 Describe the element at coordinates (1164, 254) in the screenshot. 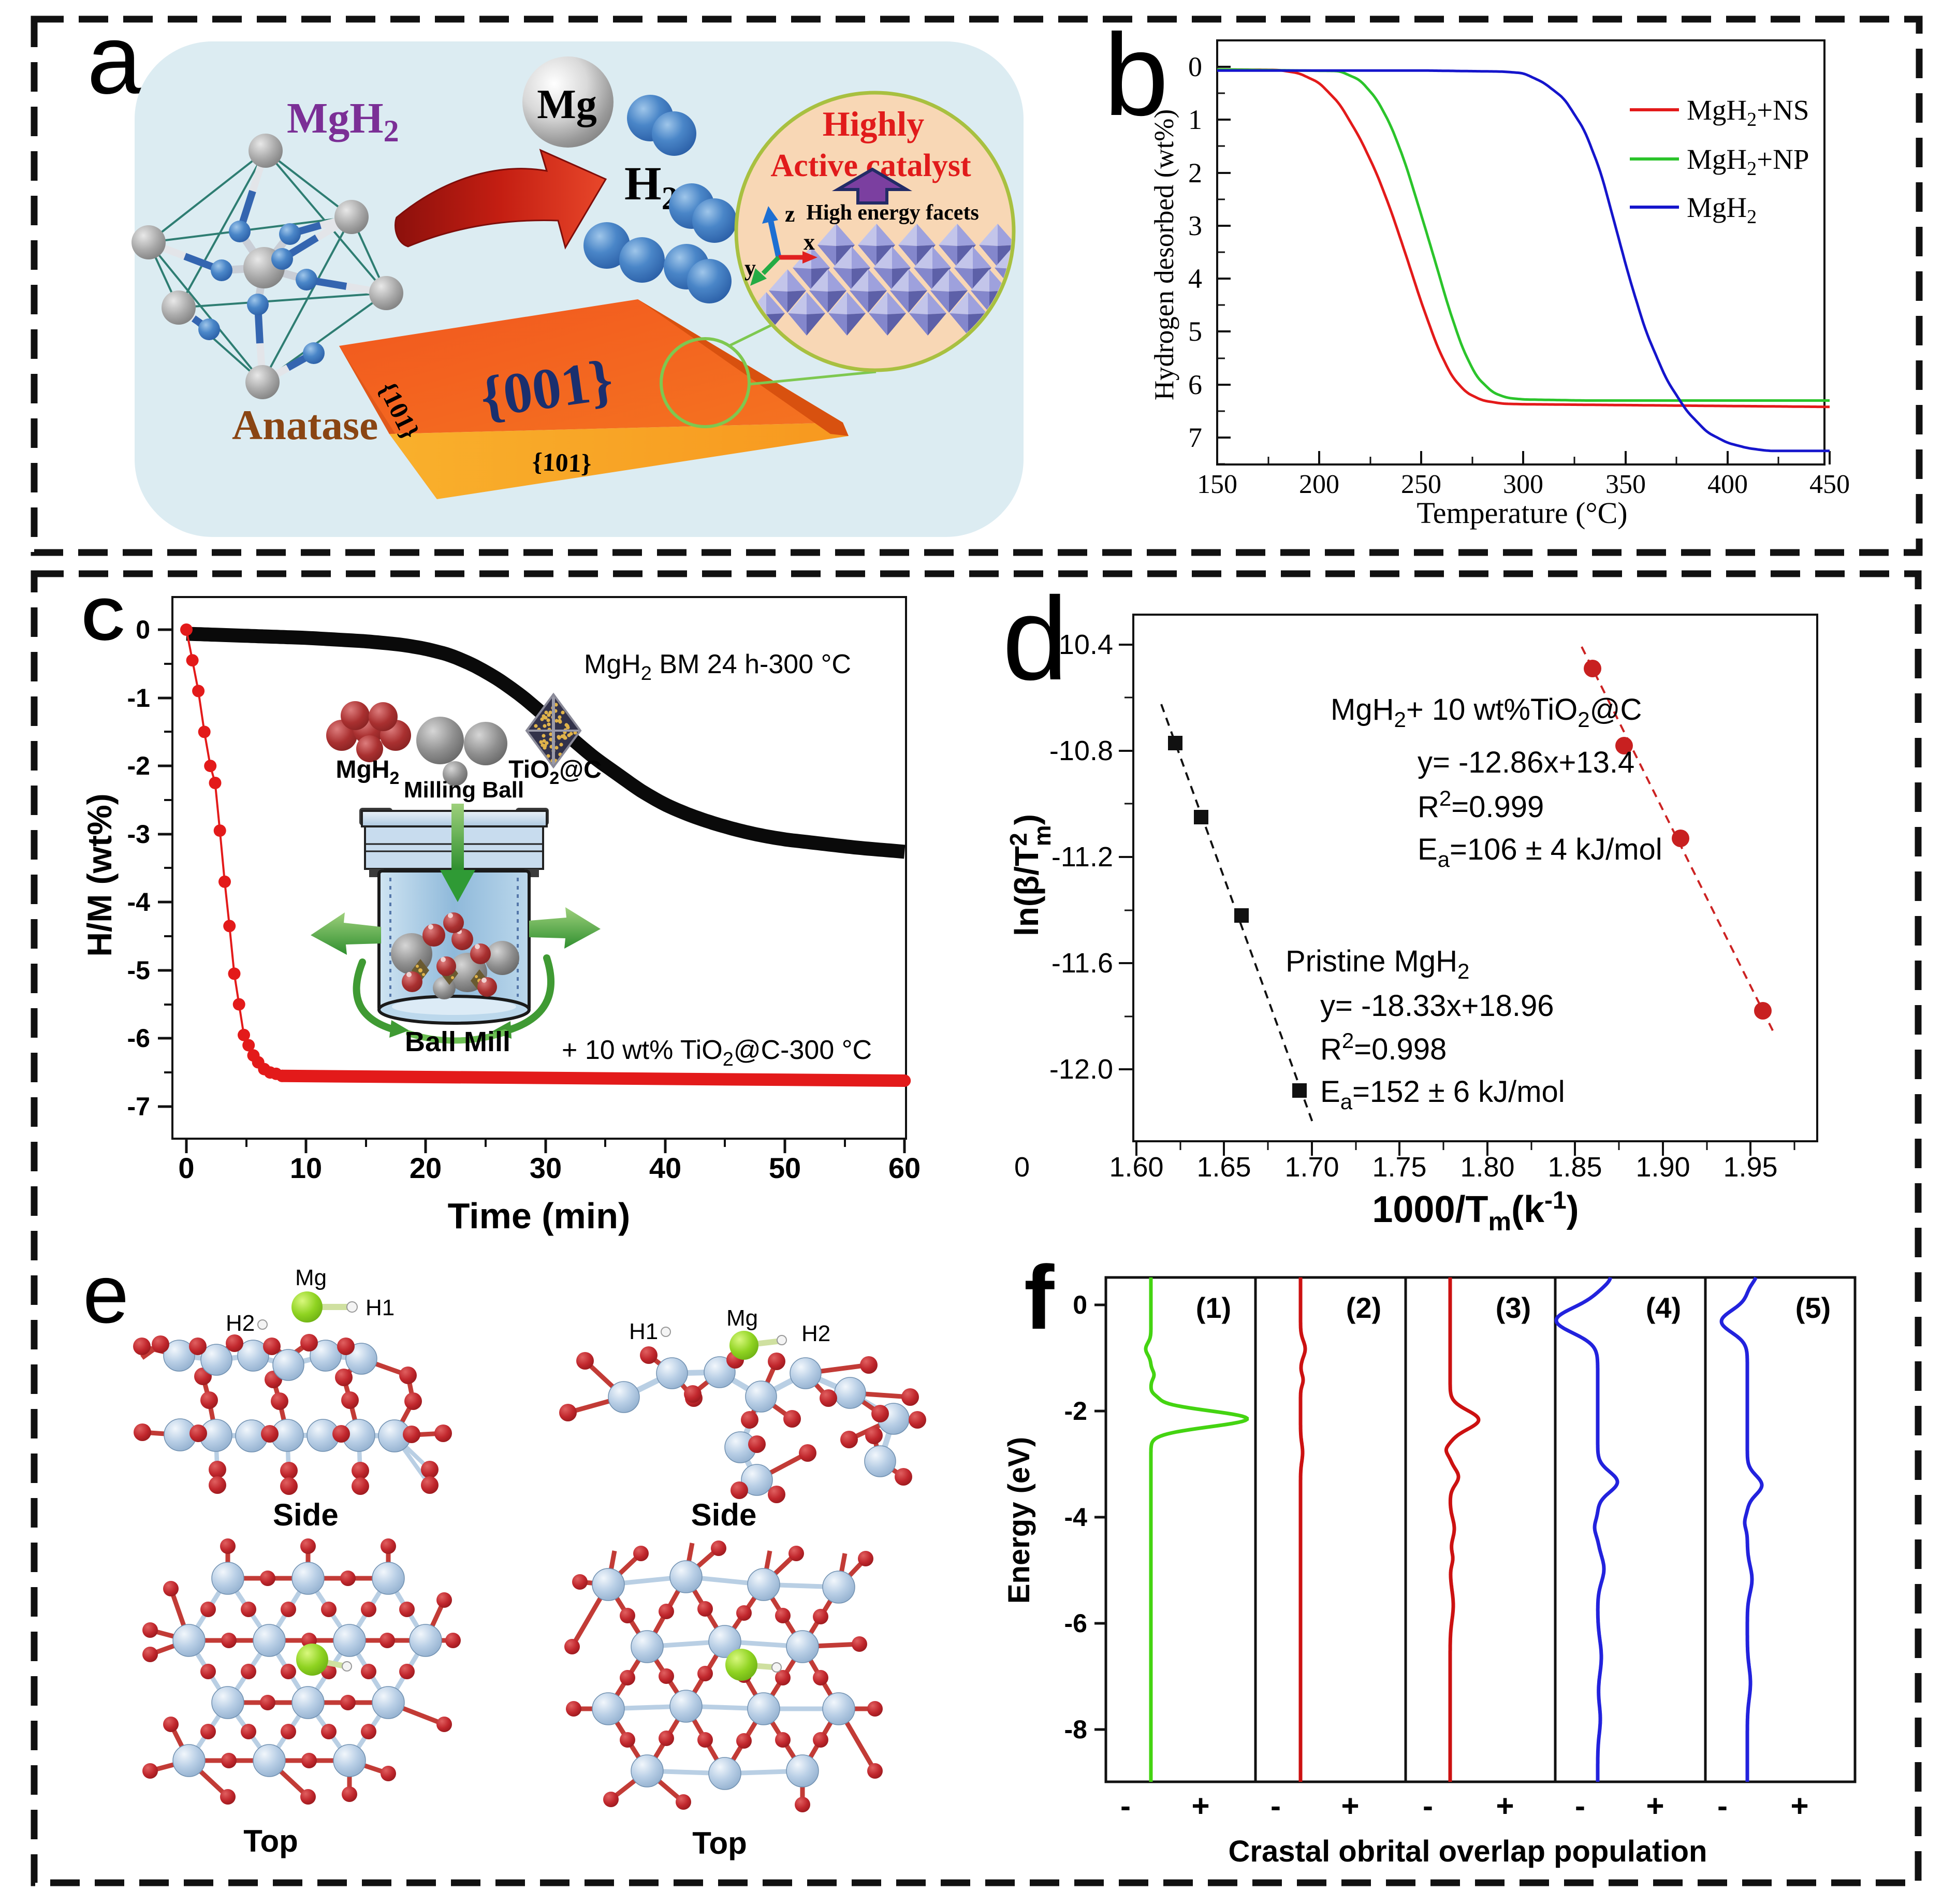

I see `svg-text: Hydrogen desorbed (wt%)` at that location.